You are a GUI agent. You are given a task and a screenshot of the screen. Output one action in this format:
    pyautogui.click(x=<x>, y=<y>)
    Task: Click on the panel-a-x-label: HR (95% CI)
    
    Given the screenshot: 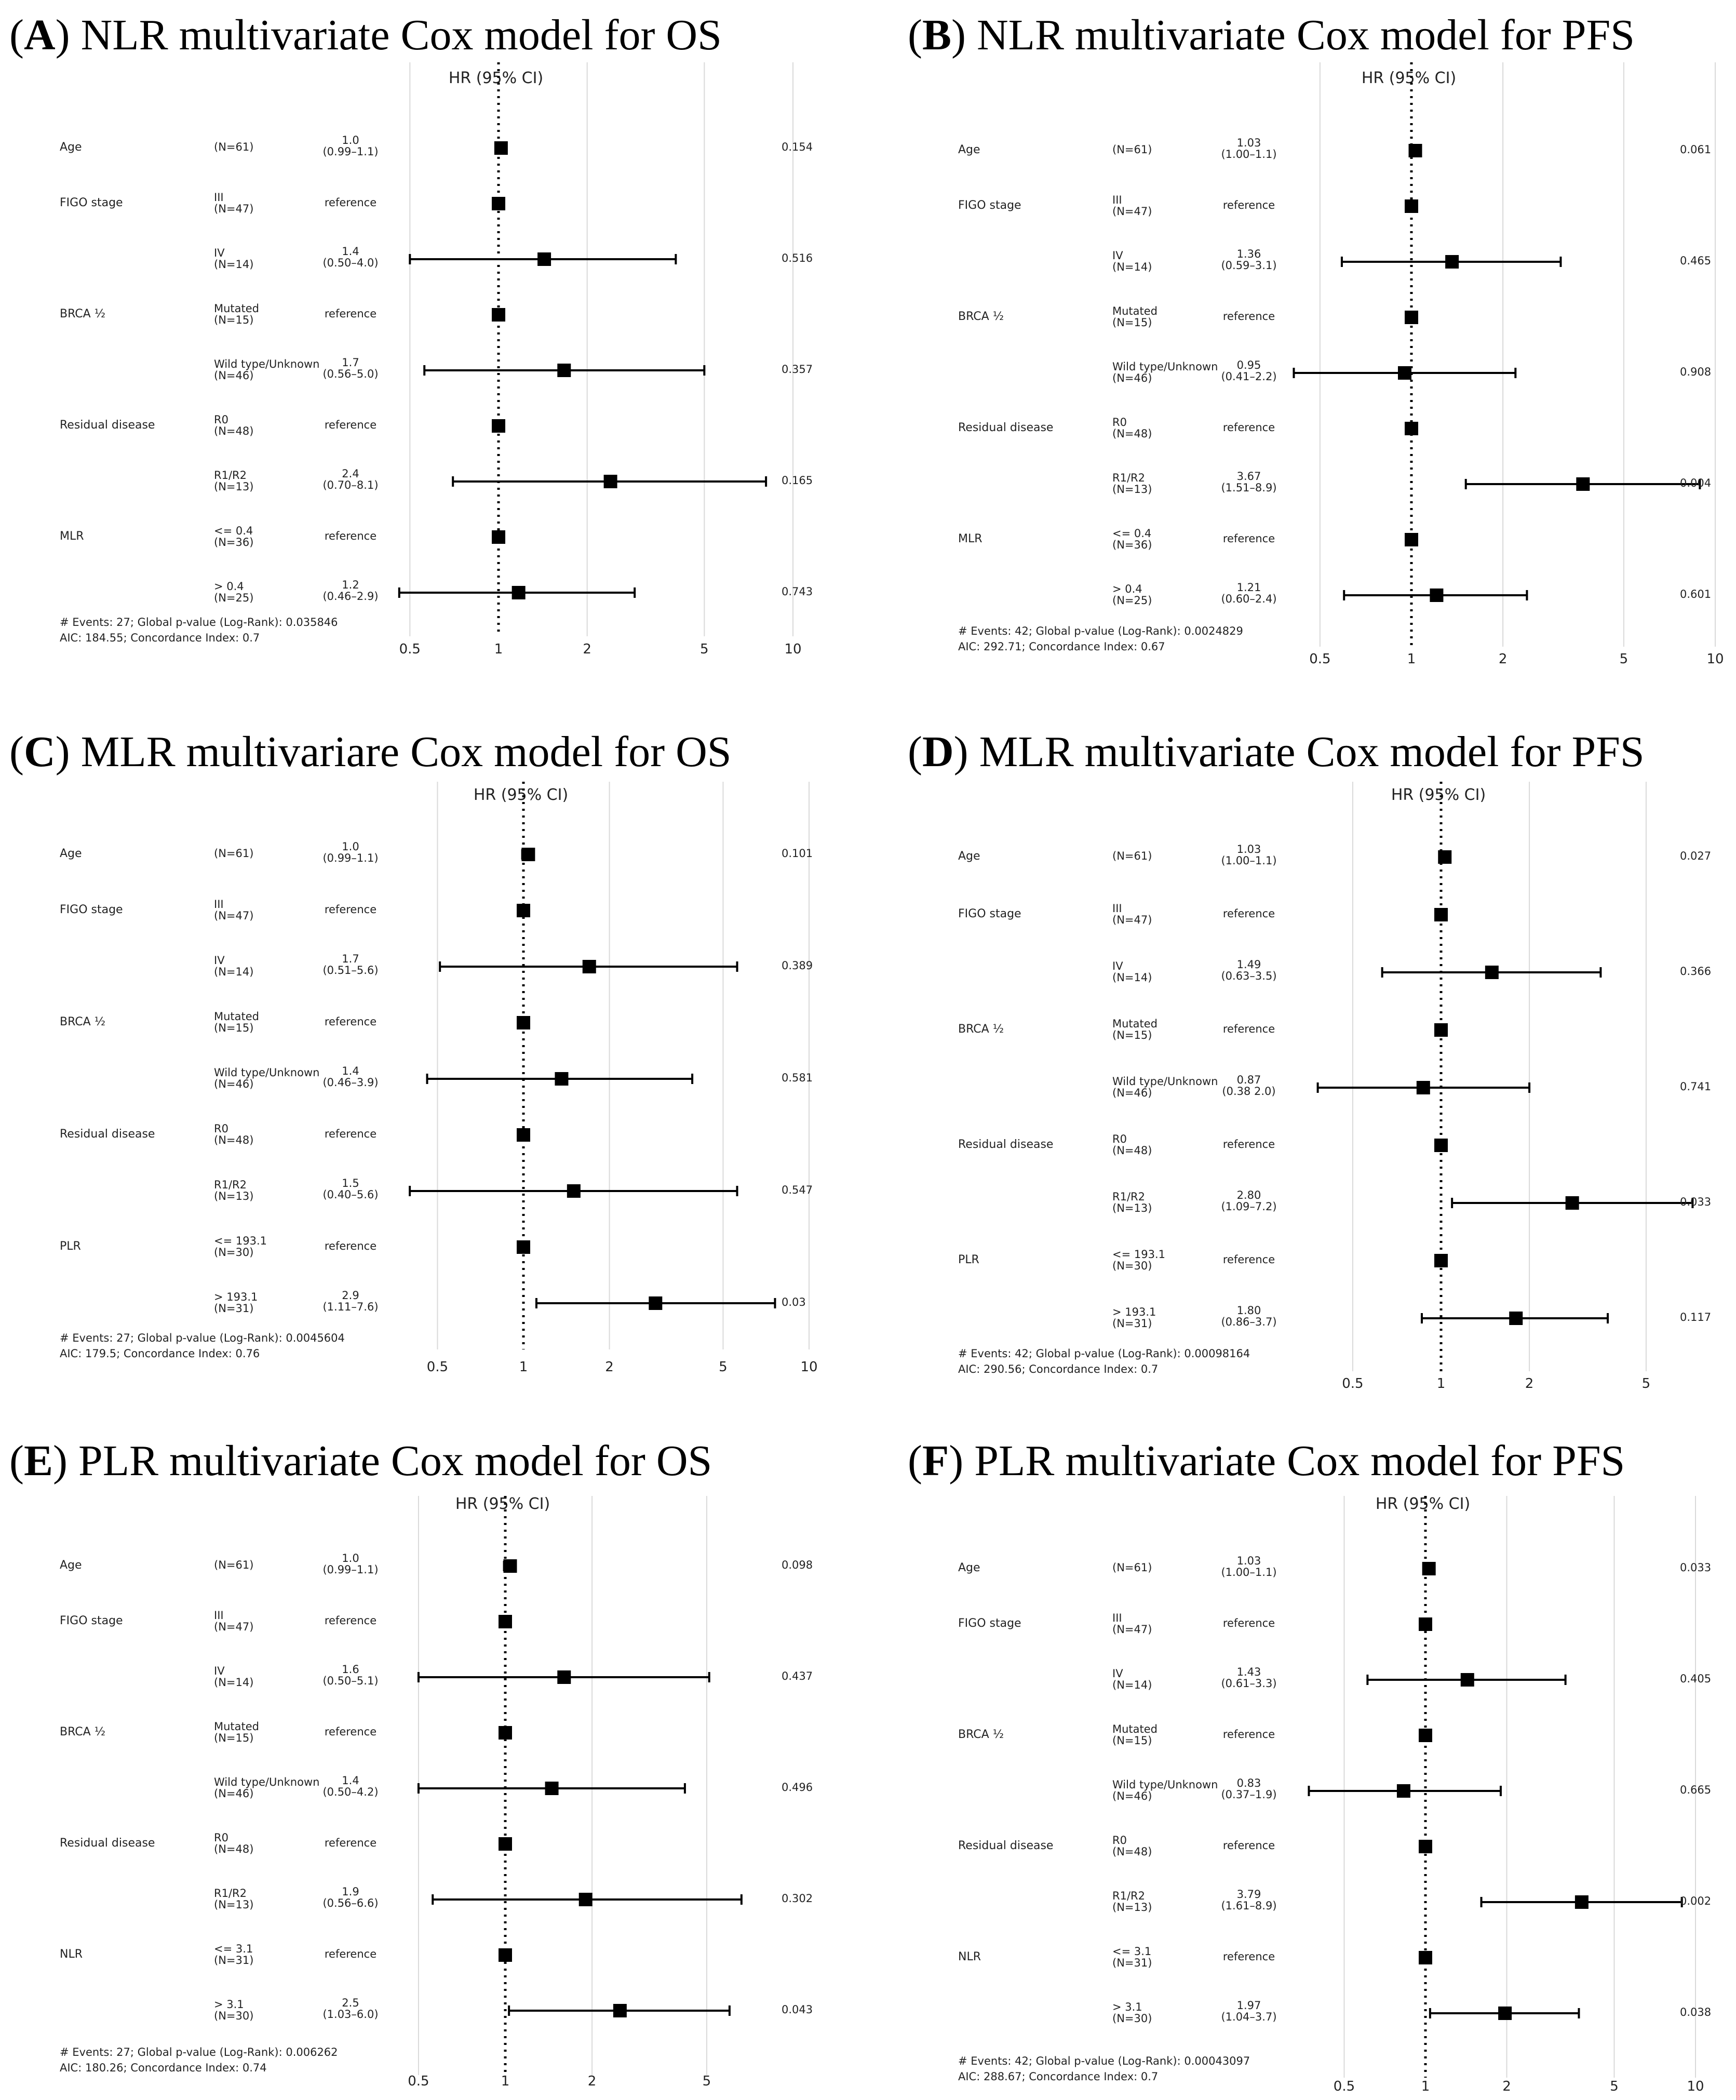 What is the action you would take?
    pyautogui.click(x=496, y=78)
    